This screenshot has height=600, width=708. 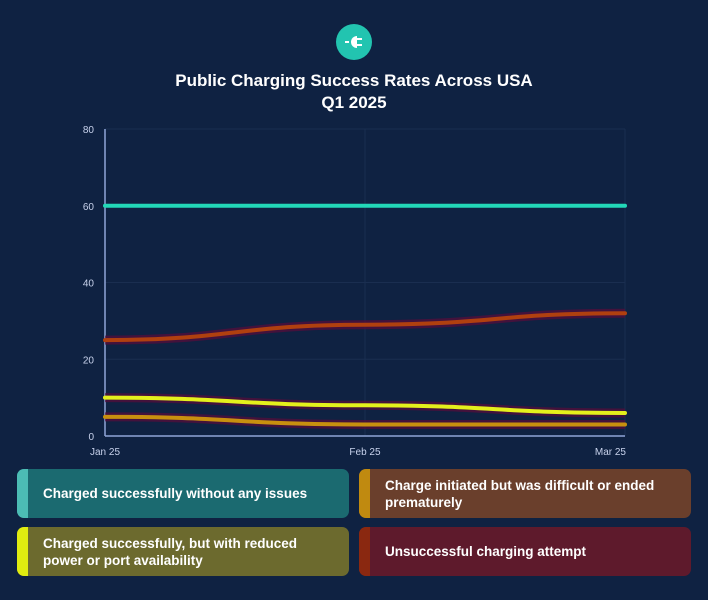 I want to click on legend-label: Charged successfully without any issues, so click(x=175, y=493).